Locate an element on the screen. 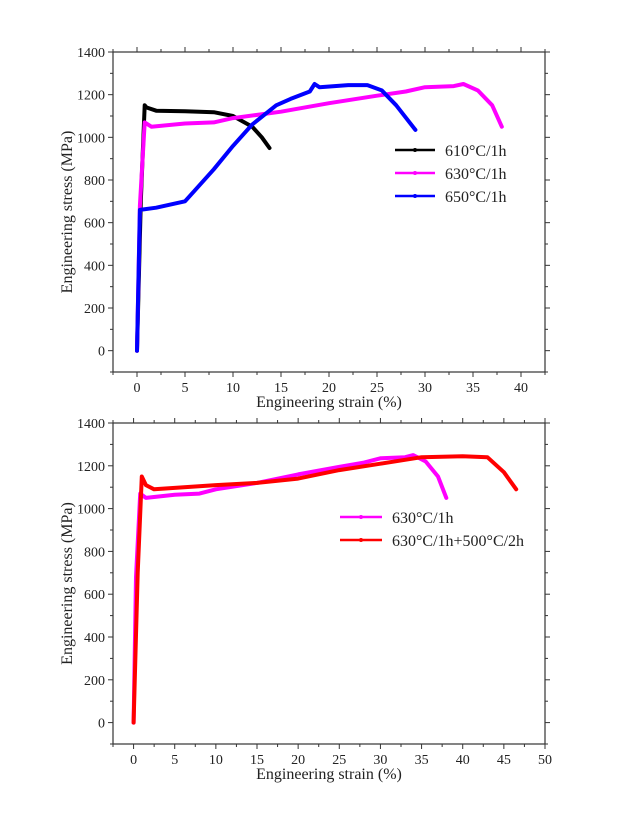 This screenshot has height=819, width=633. x-tick-label: 50 is located at coordinates (545, 760).